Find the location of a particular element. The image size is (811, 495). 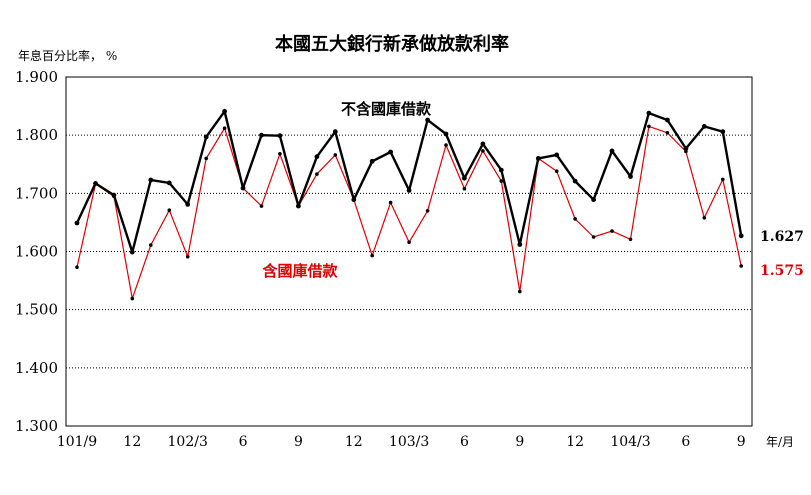

x-axis-label: 年/月 is located at coordinates (780, 442).